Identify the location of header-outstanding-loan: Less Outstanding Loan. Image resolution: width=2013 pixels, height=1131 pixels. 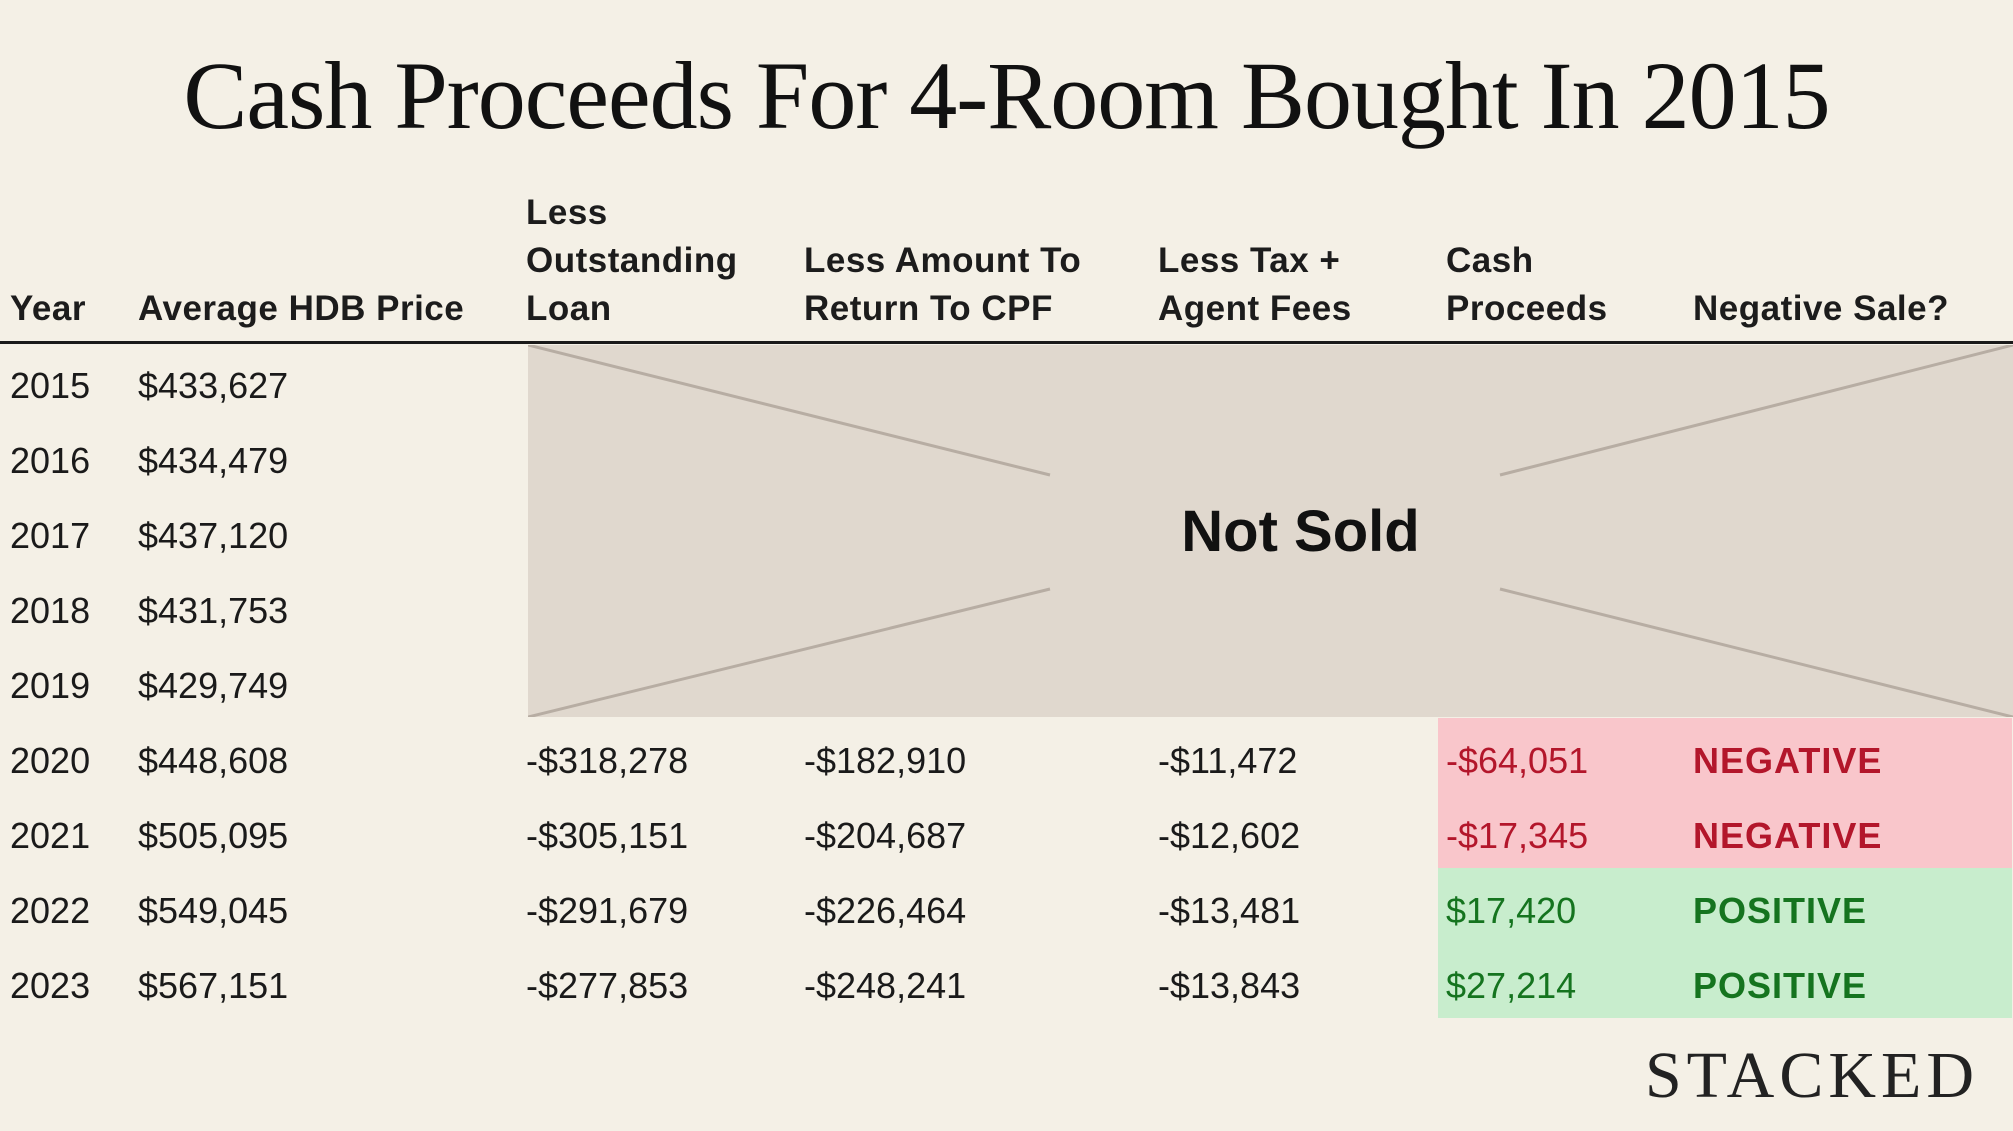
(632, 260).